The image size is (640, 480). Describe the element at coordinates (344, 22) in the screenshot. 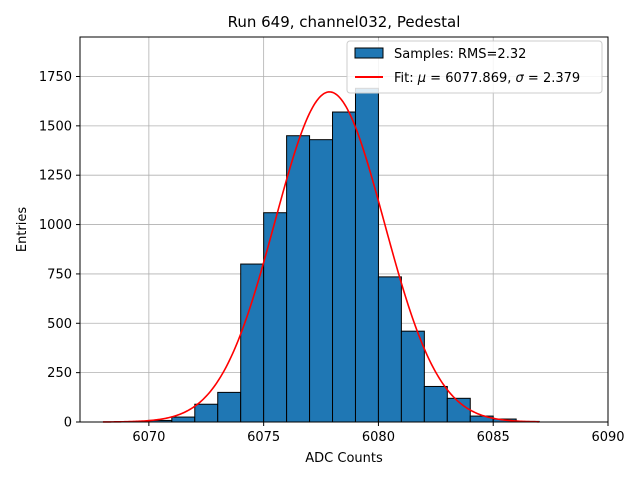

I see `chart-title: Run 649, channel032, Pedestal` at that location.